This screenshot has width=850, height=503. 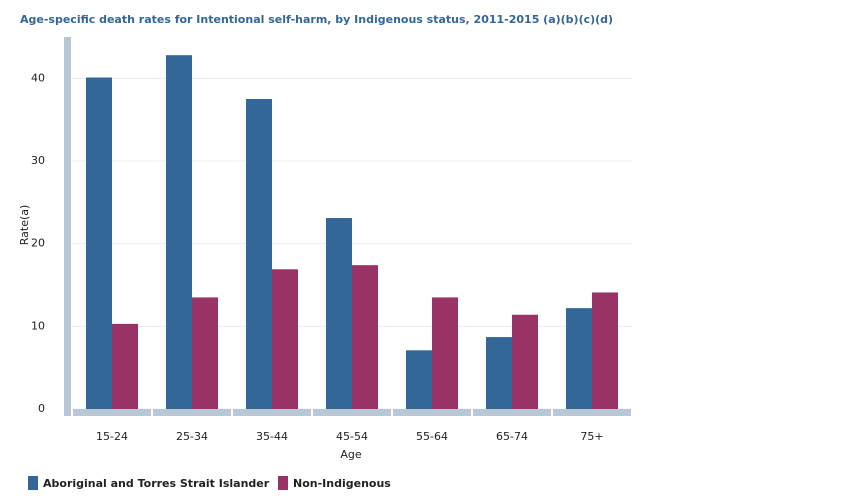 I want to click on x-tick-label: 25-34, so click(x=192, y=436).